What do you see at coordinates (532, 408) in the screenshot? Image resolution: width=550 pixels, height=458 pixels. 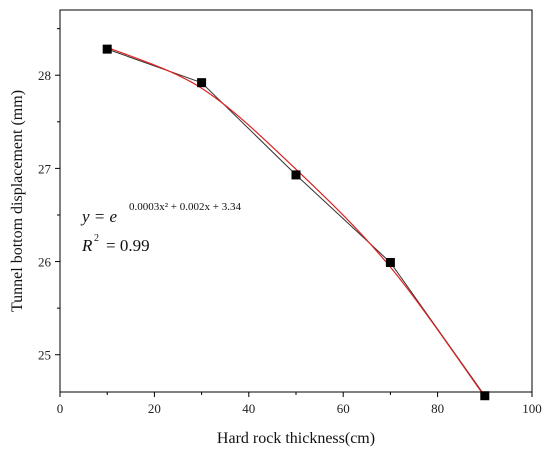 I see `x-tick-label: 100` at bounding box center [532, 408].